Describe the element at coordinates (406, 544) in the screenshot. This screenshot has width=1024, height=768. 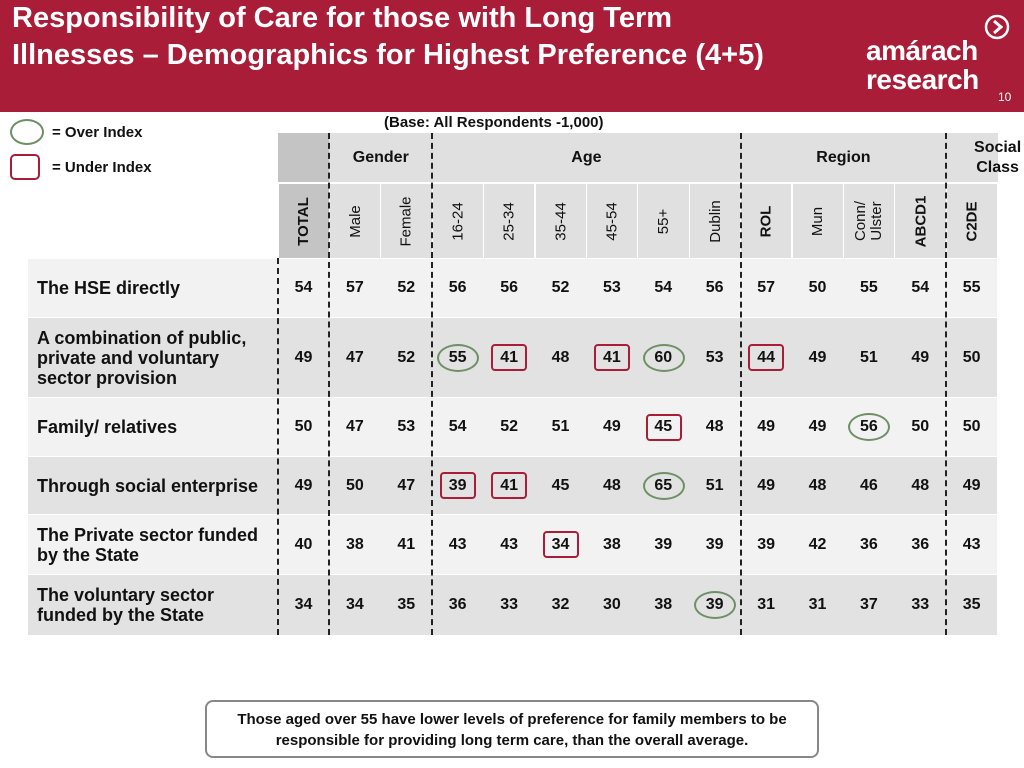
I see `cell-value: 41` at that location.